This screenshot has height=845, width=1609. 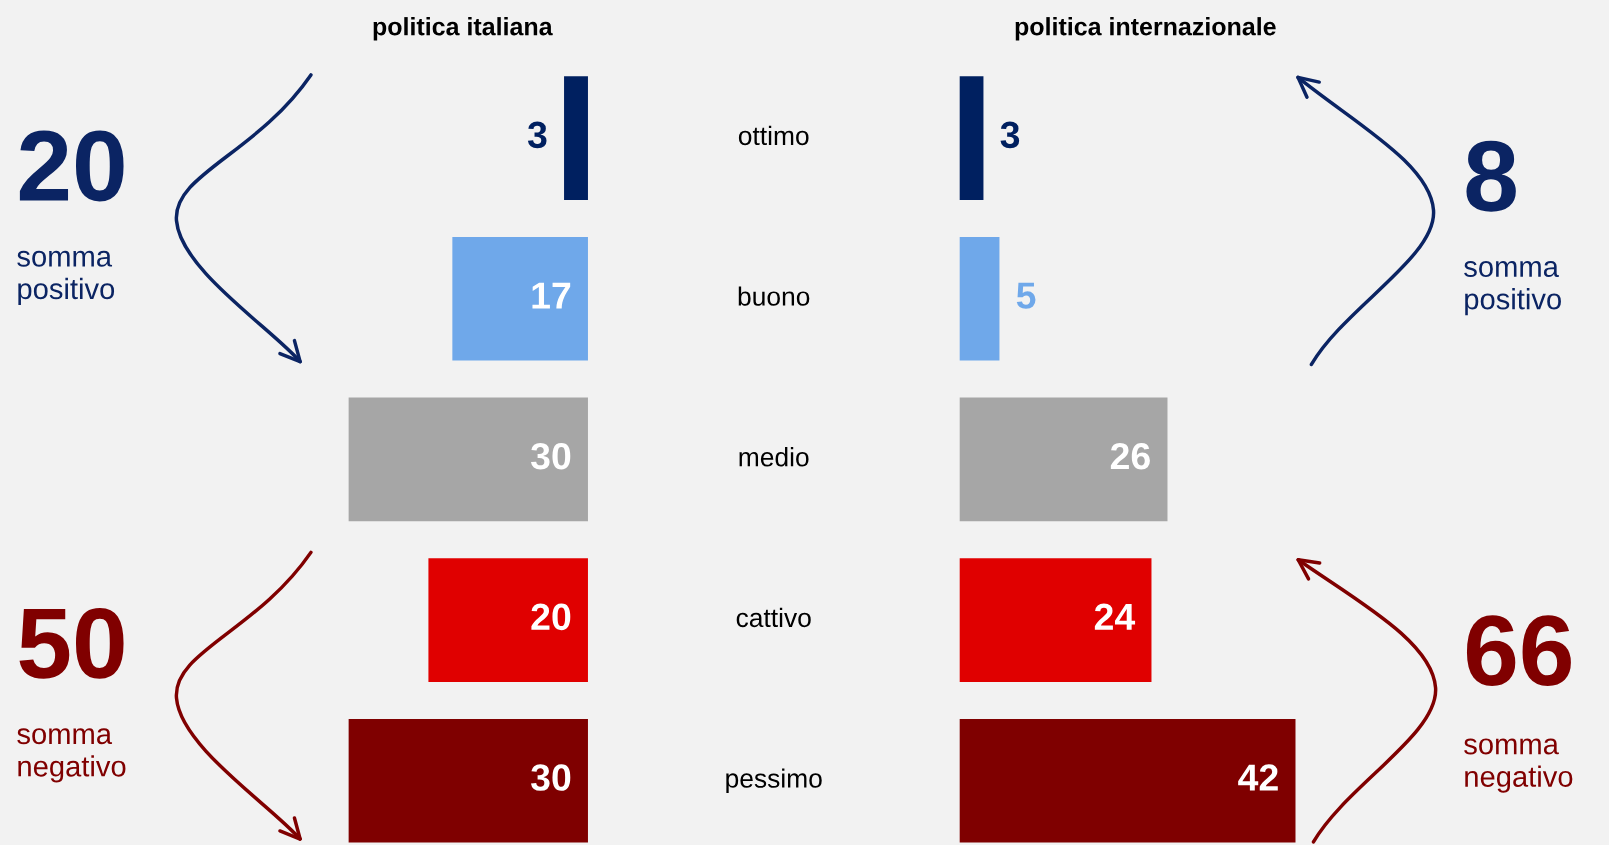 What do you see at coordinates (1145, 29) in the screenshot?
I see `chart-title: politica internazionale` at bounding box center [1145, 29].